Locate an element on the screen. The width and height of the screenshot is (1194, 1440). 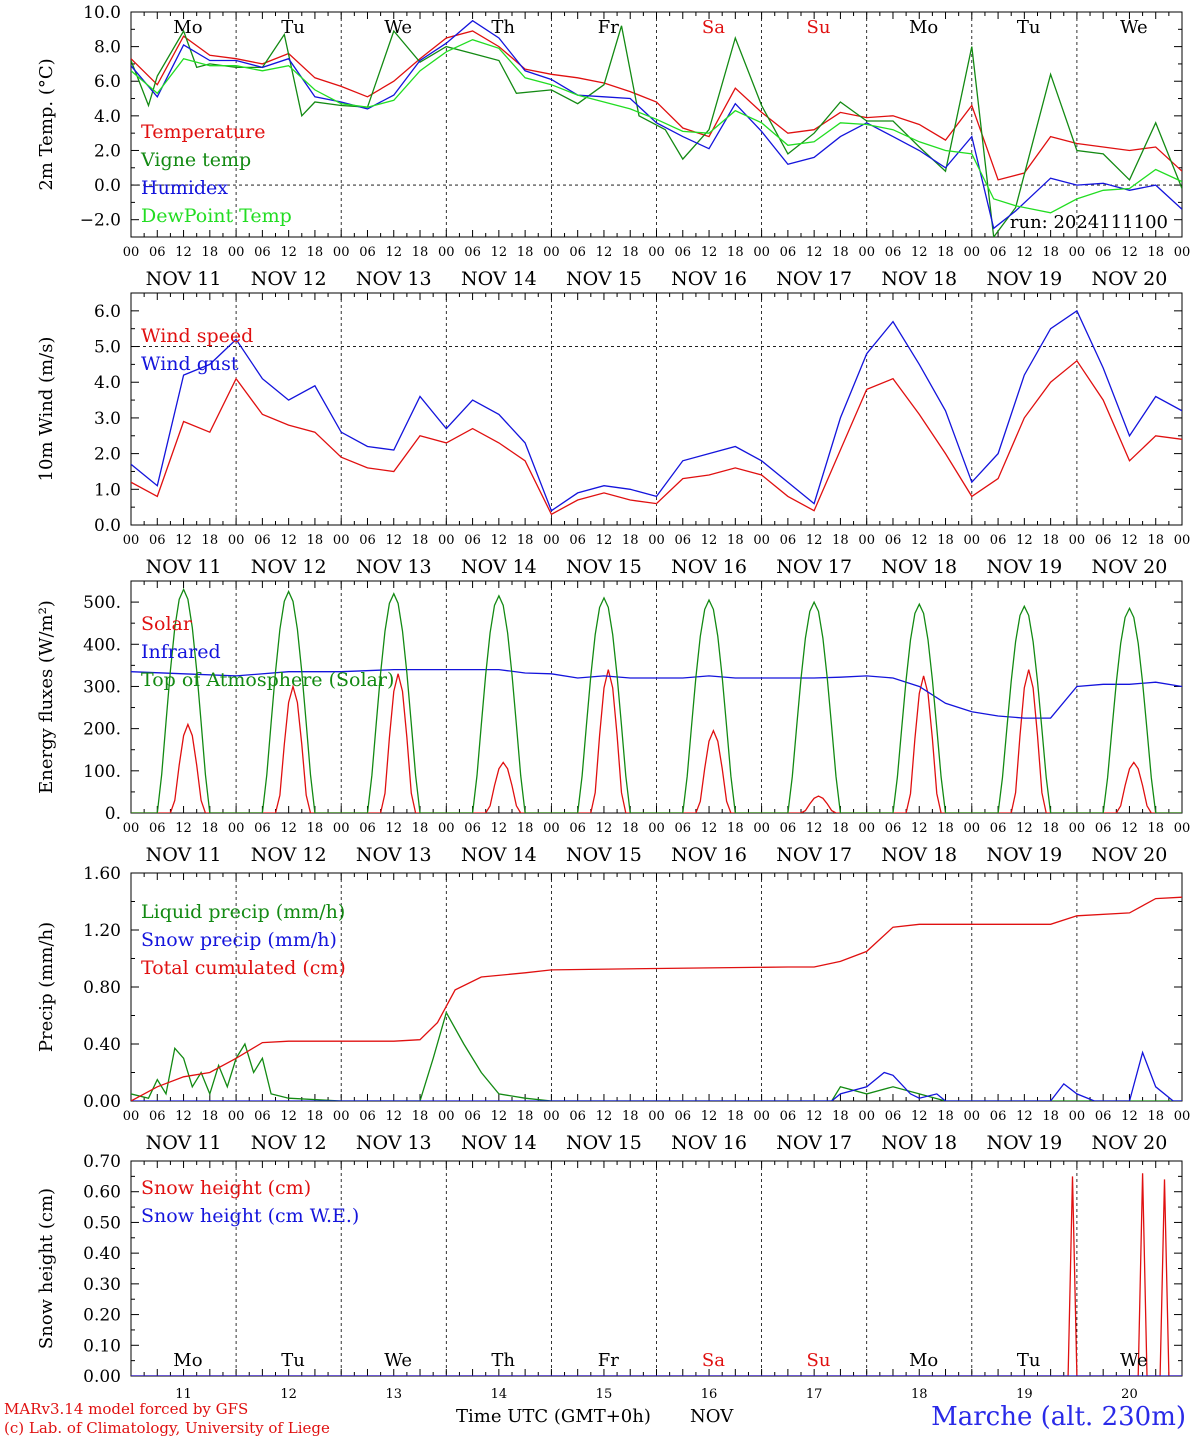
day-number-label: 20 is located at coordinates (1129, 1394).